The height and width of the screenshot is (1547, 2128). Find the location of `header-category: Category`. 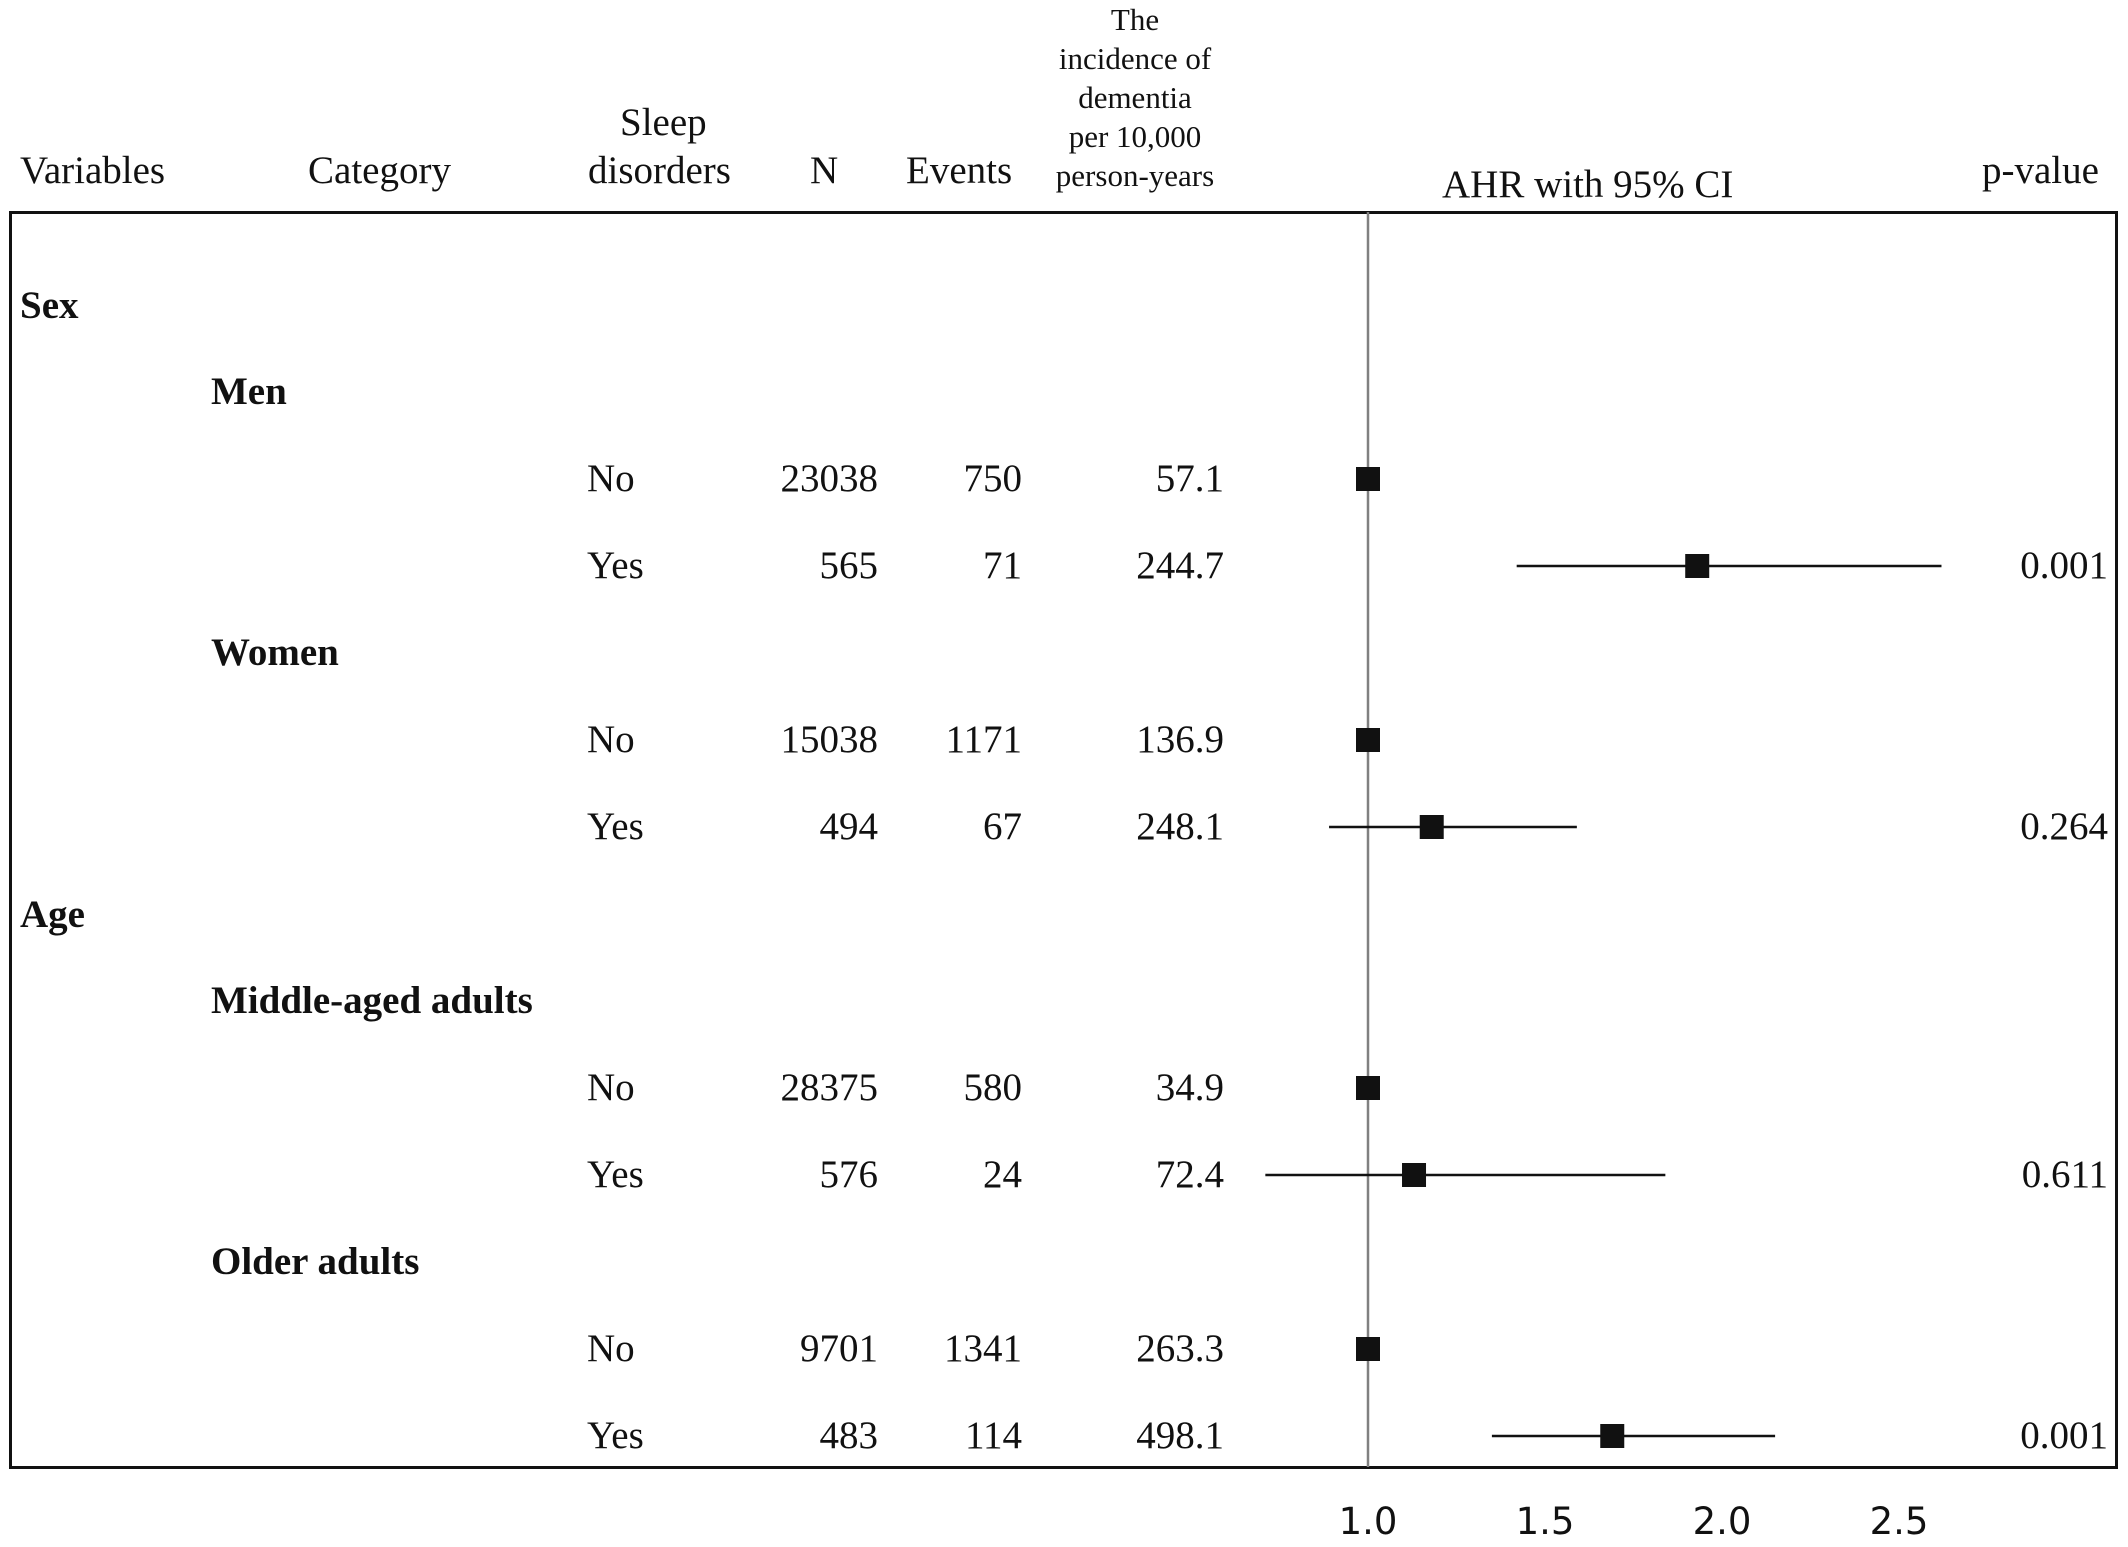

header-category: Category is located at coordinates (379, 170).